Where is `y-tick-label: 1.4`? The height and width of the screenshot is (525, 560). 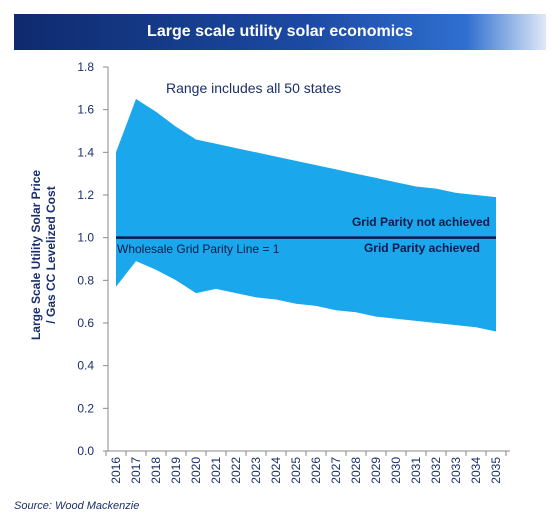
y-tick-label: 1.4 is located at coordinates (85, 152).